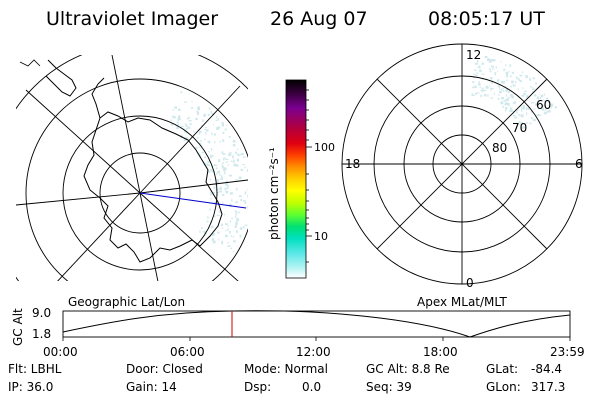 The image size is (600, 400). Describe the element at coordinates (316, 324) in the screenshot. I see `altitude-plot-frame` at that location.